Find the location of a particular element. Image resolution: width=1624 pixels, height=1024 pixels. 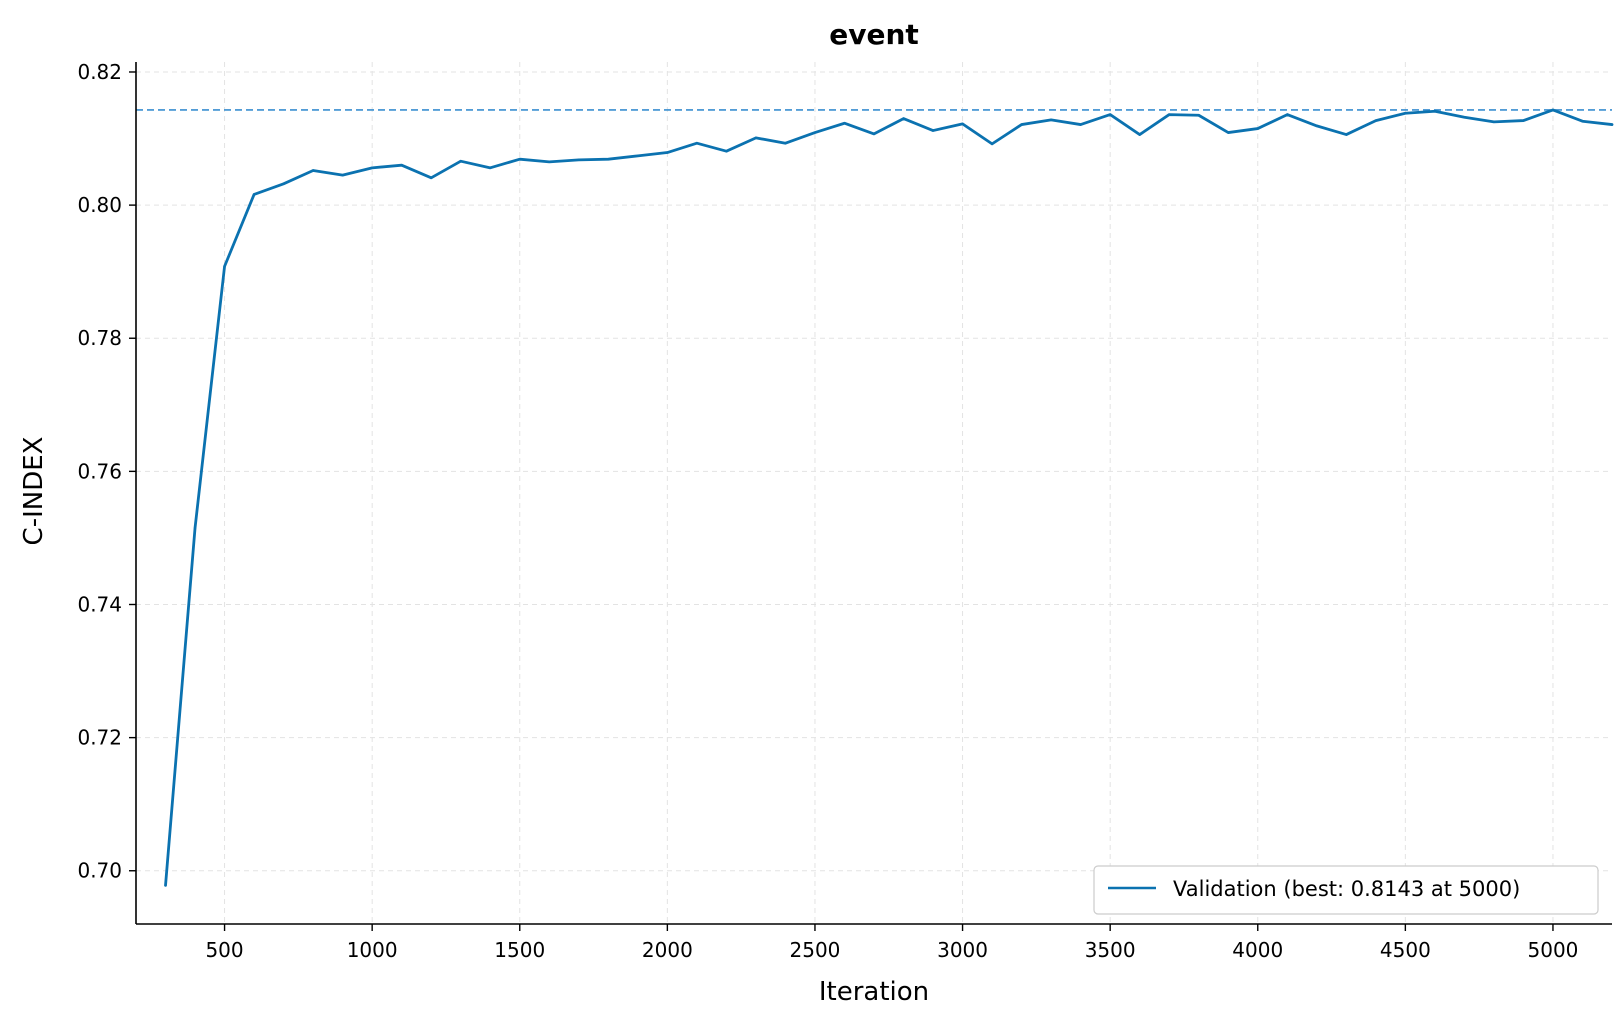

y-tick-label: 0.70 is located at coordinates (99, 871).